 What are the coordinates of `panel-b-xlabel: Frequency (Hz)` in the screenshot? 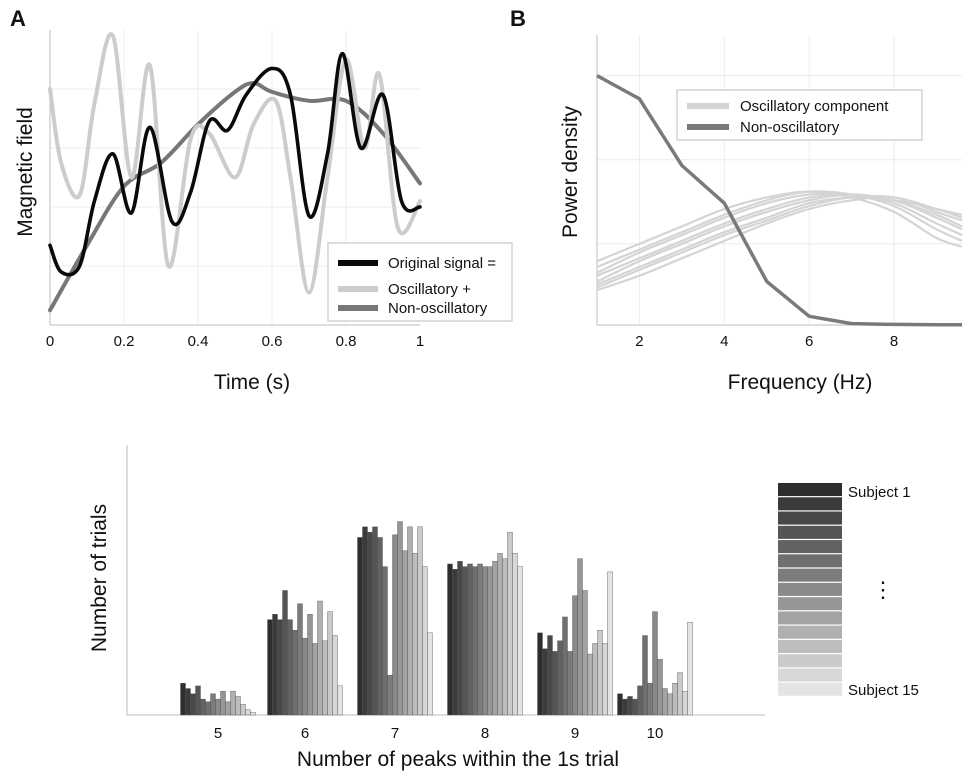 It's located at (800, 382).